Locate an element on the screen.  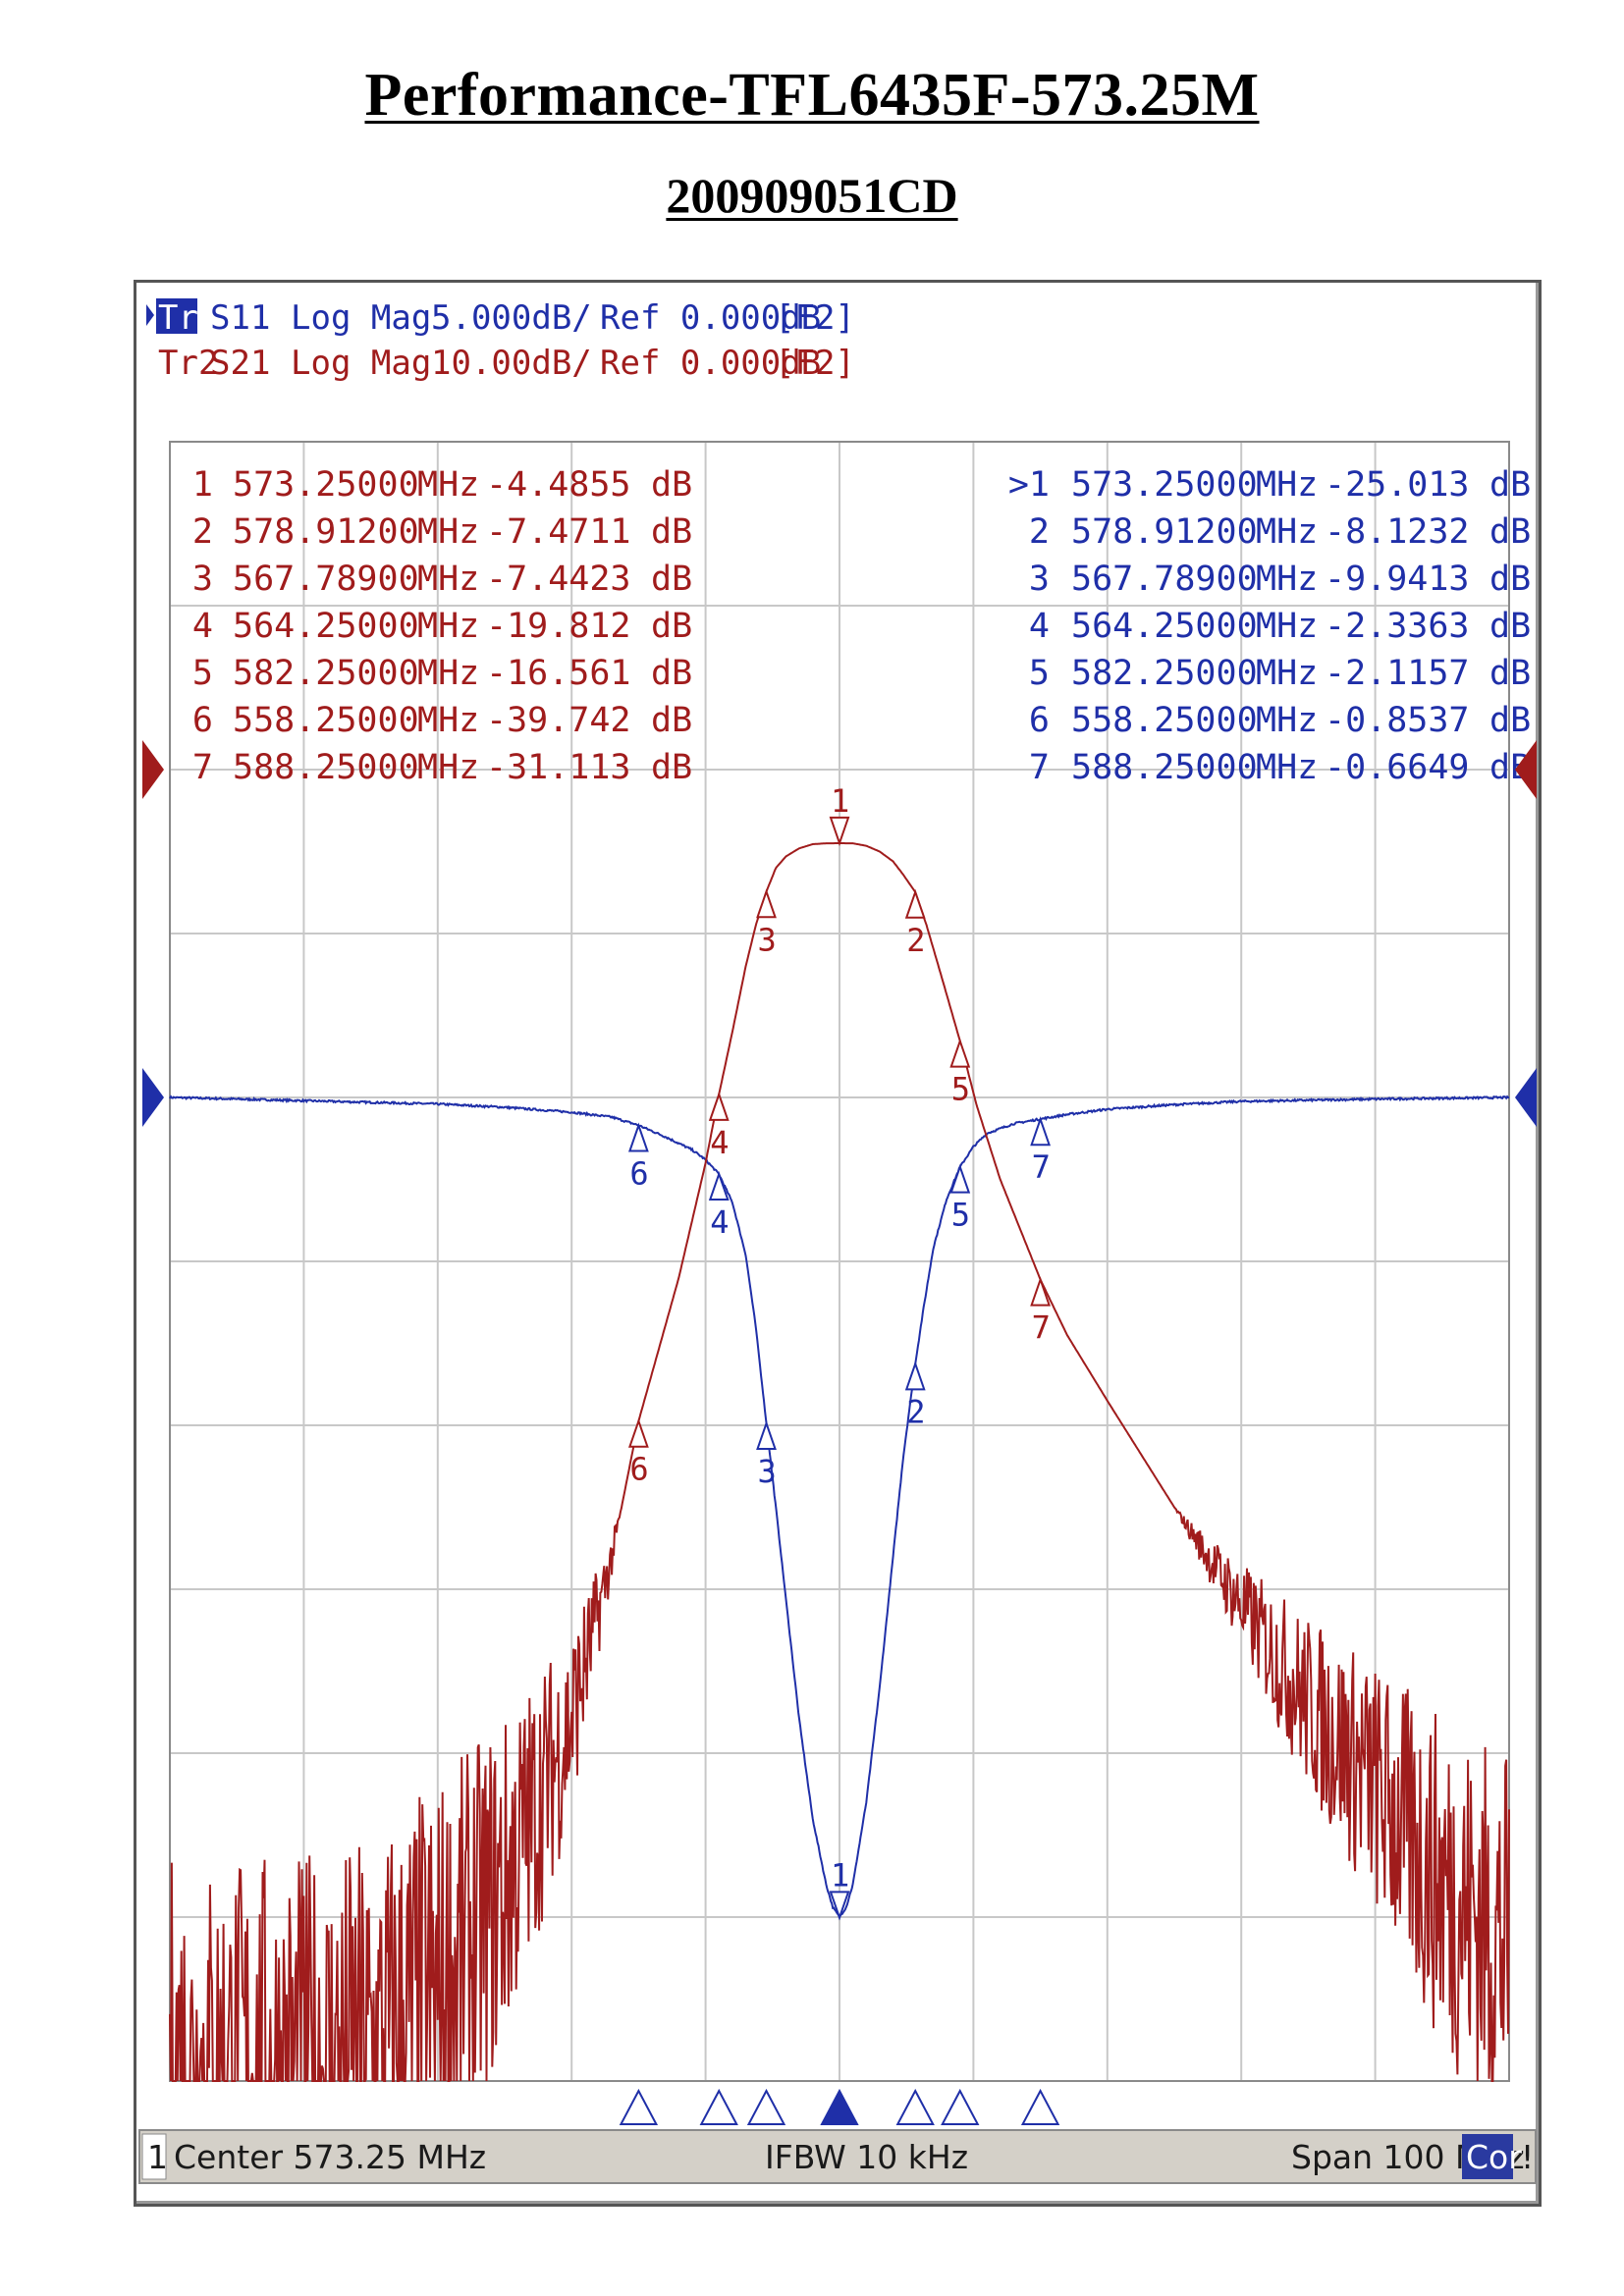
marker-value: -39.742 is located at coordinates (558, 721).